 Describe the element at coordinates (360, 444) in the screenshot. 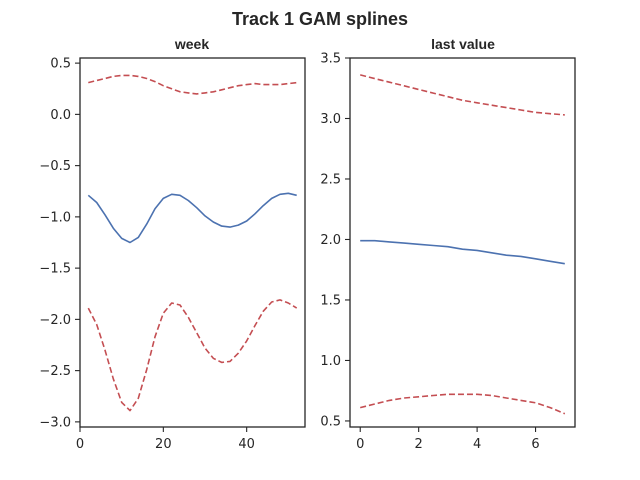

I see `x-tick-label-last-value: 0` at that location.